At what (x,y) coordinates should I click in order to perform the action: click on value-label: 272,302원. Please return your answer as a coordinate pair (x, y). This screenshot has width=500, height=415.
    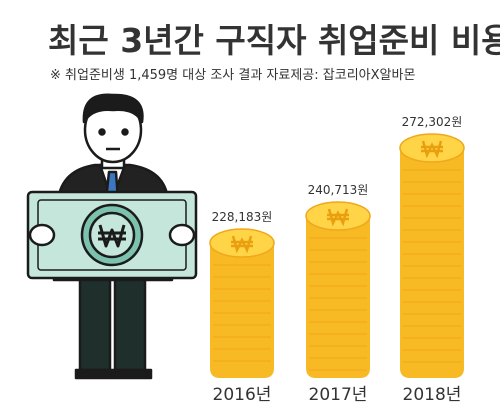
    Looking at the image, I should click on (432, 122).